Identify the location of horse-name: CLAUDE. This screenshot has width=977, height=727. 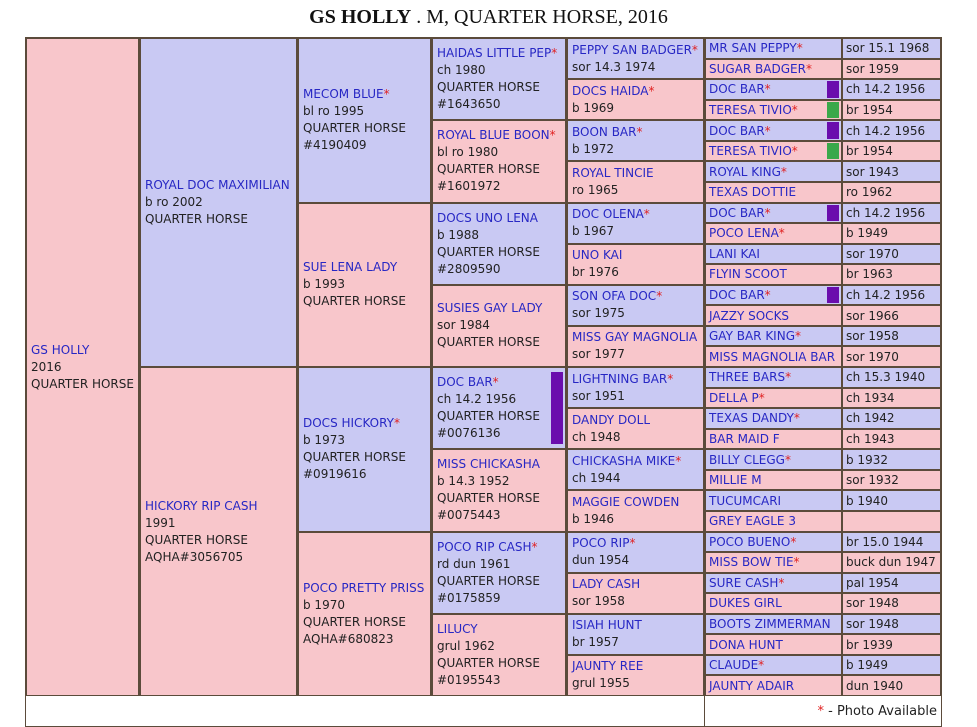
(734, 665).